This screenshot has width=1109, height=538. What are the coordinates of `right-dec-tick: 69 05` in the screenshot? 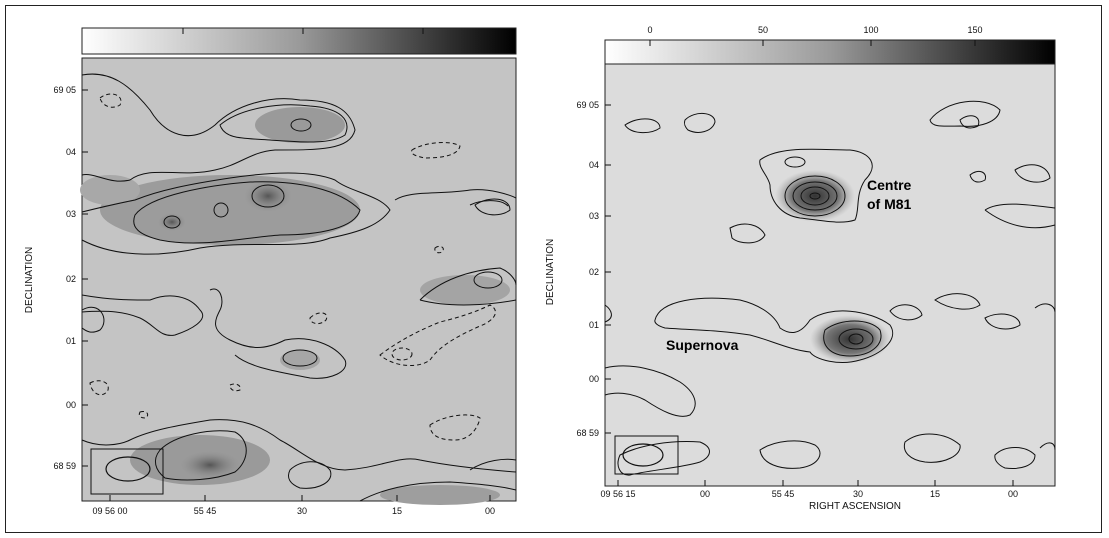 It's located at (587, 105).